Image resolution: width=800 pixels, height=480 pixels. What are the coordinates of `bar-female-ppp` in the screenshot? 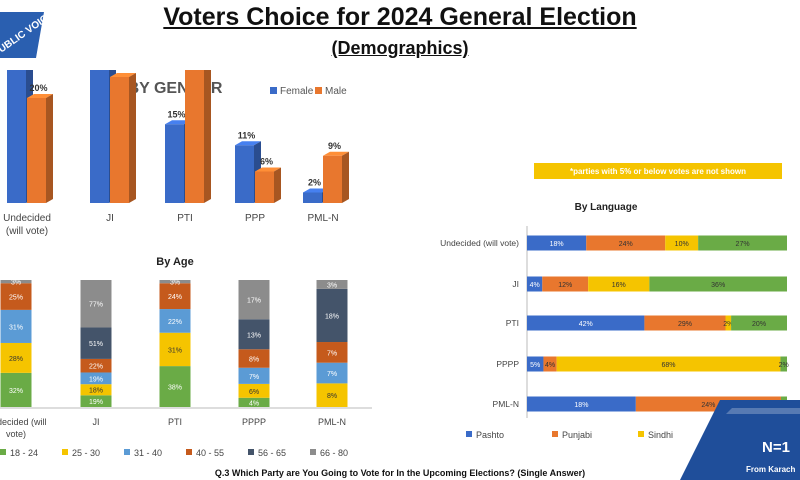 It's located at (244, 174).